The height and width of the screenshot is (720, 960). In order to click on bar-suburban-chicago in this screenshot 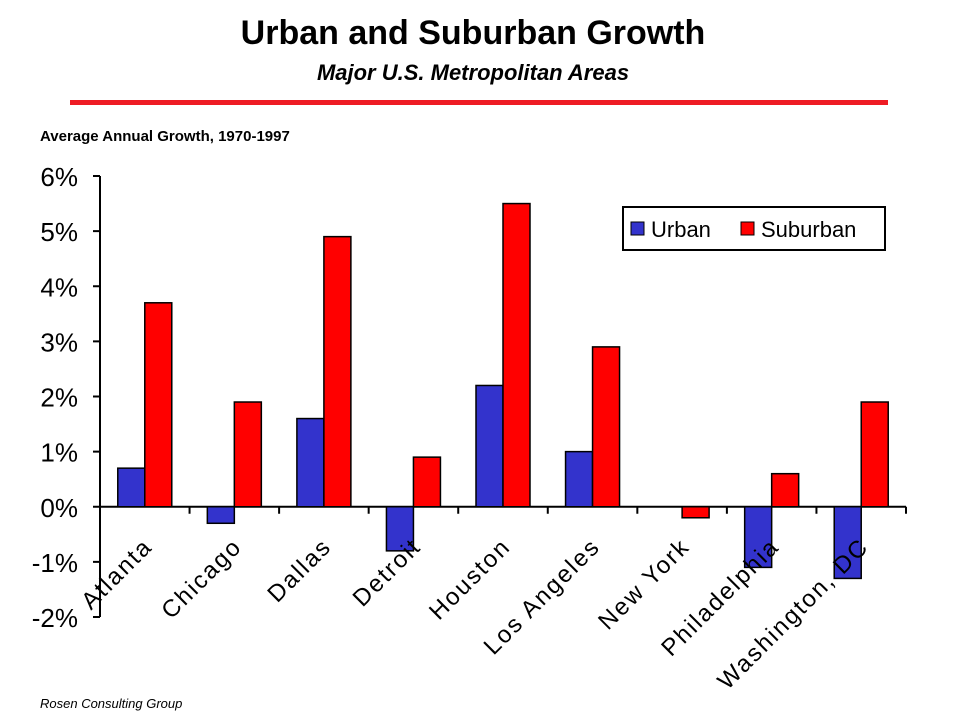, I will do `click(248, 454)`.